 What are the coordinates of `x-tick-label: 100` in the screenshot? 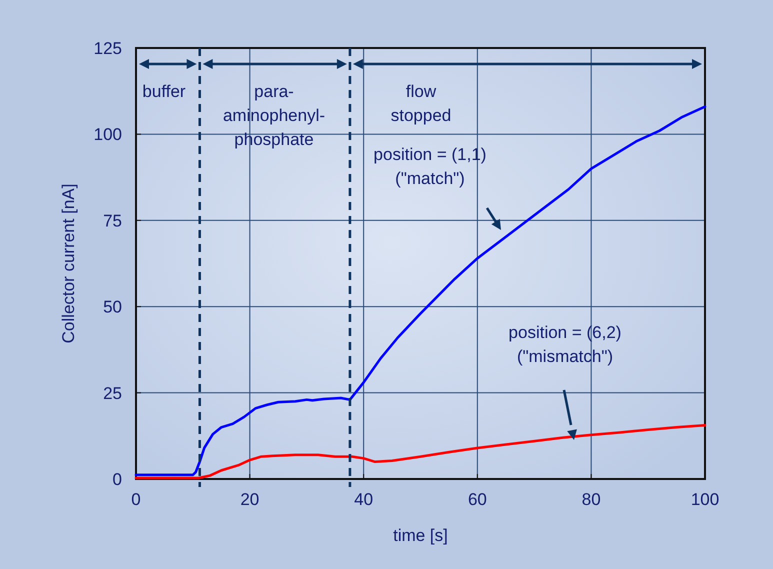 It's located at (705, 499).